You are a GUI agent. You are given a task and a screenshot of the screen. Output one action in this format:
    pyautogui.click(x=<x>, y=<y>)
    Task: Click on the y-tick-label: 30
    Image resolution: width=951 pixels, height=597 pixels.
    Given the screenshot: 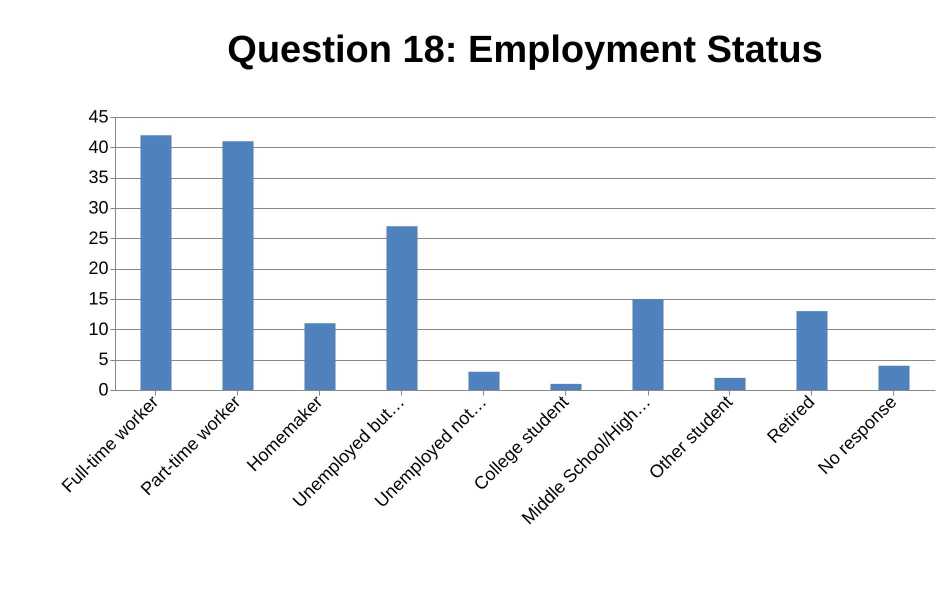 What is the action you would take?
    pyautogui.click(x=98, y=208)
    